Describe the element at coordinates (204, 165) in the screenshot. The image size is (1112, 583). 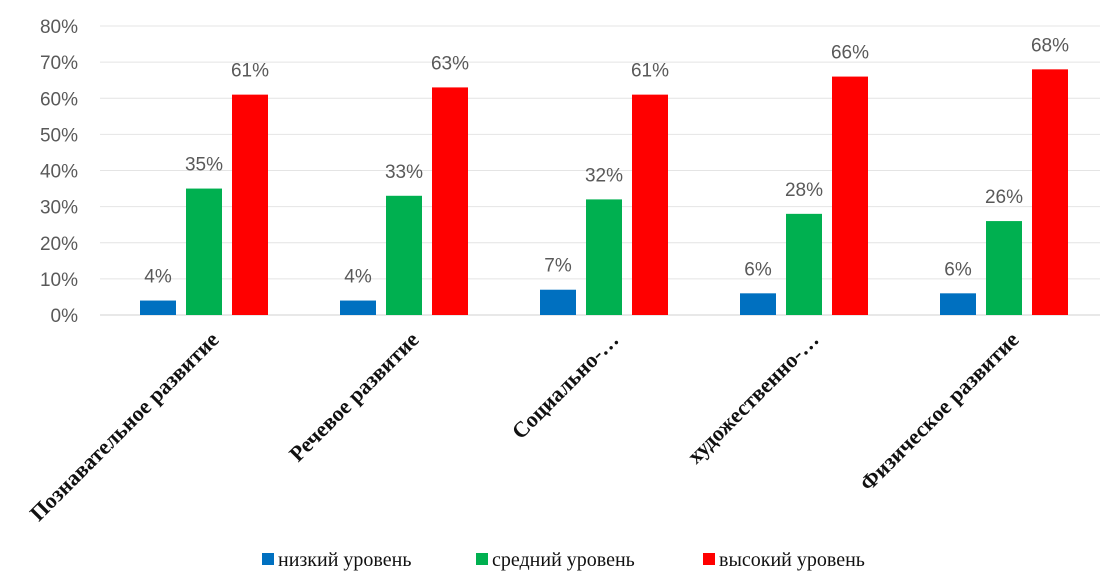
I see `data-label: 35%` at that location.